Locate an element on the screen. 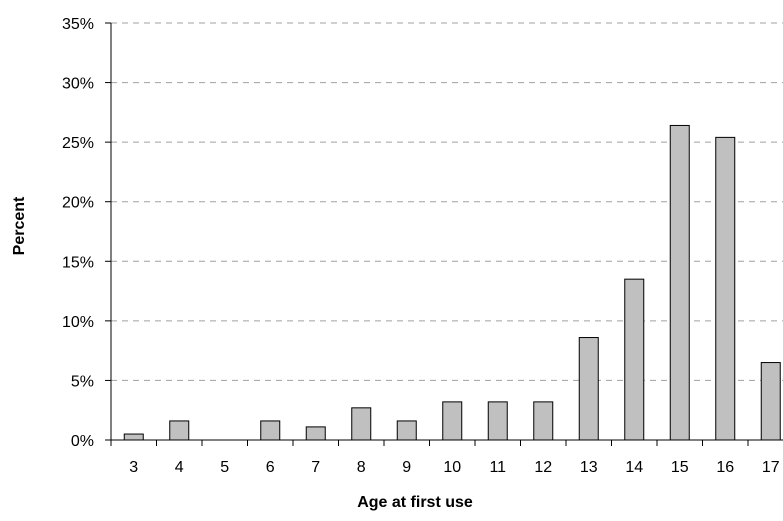 The image size is (783, 521). x-tick-label: 15 is located at coordinates (680, 467).